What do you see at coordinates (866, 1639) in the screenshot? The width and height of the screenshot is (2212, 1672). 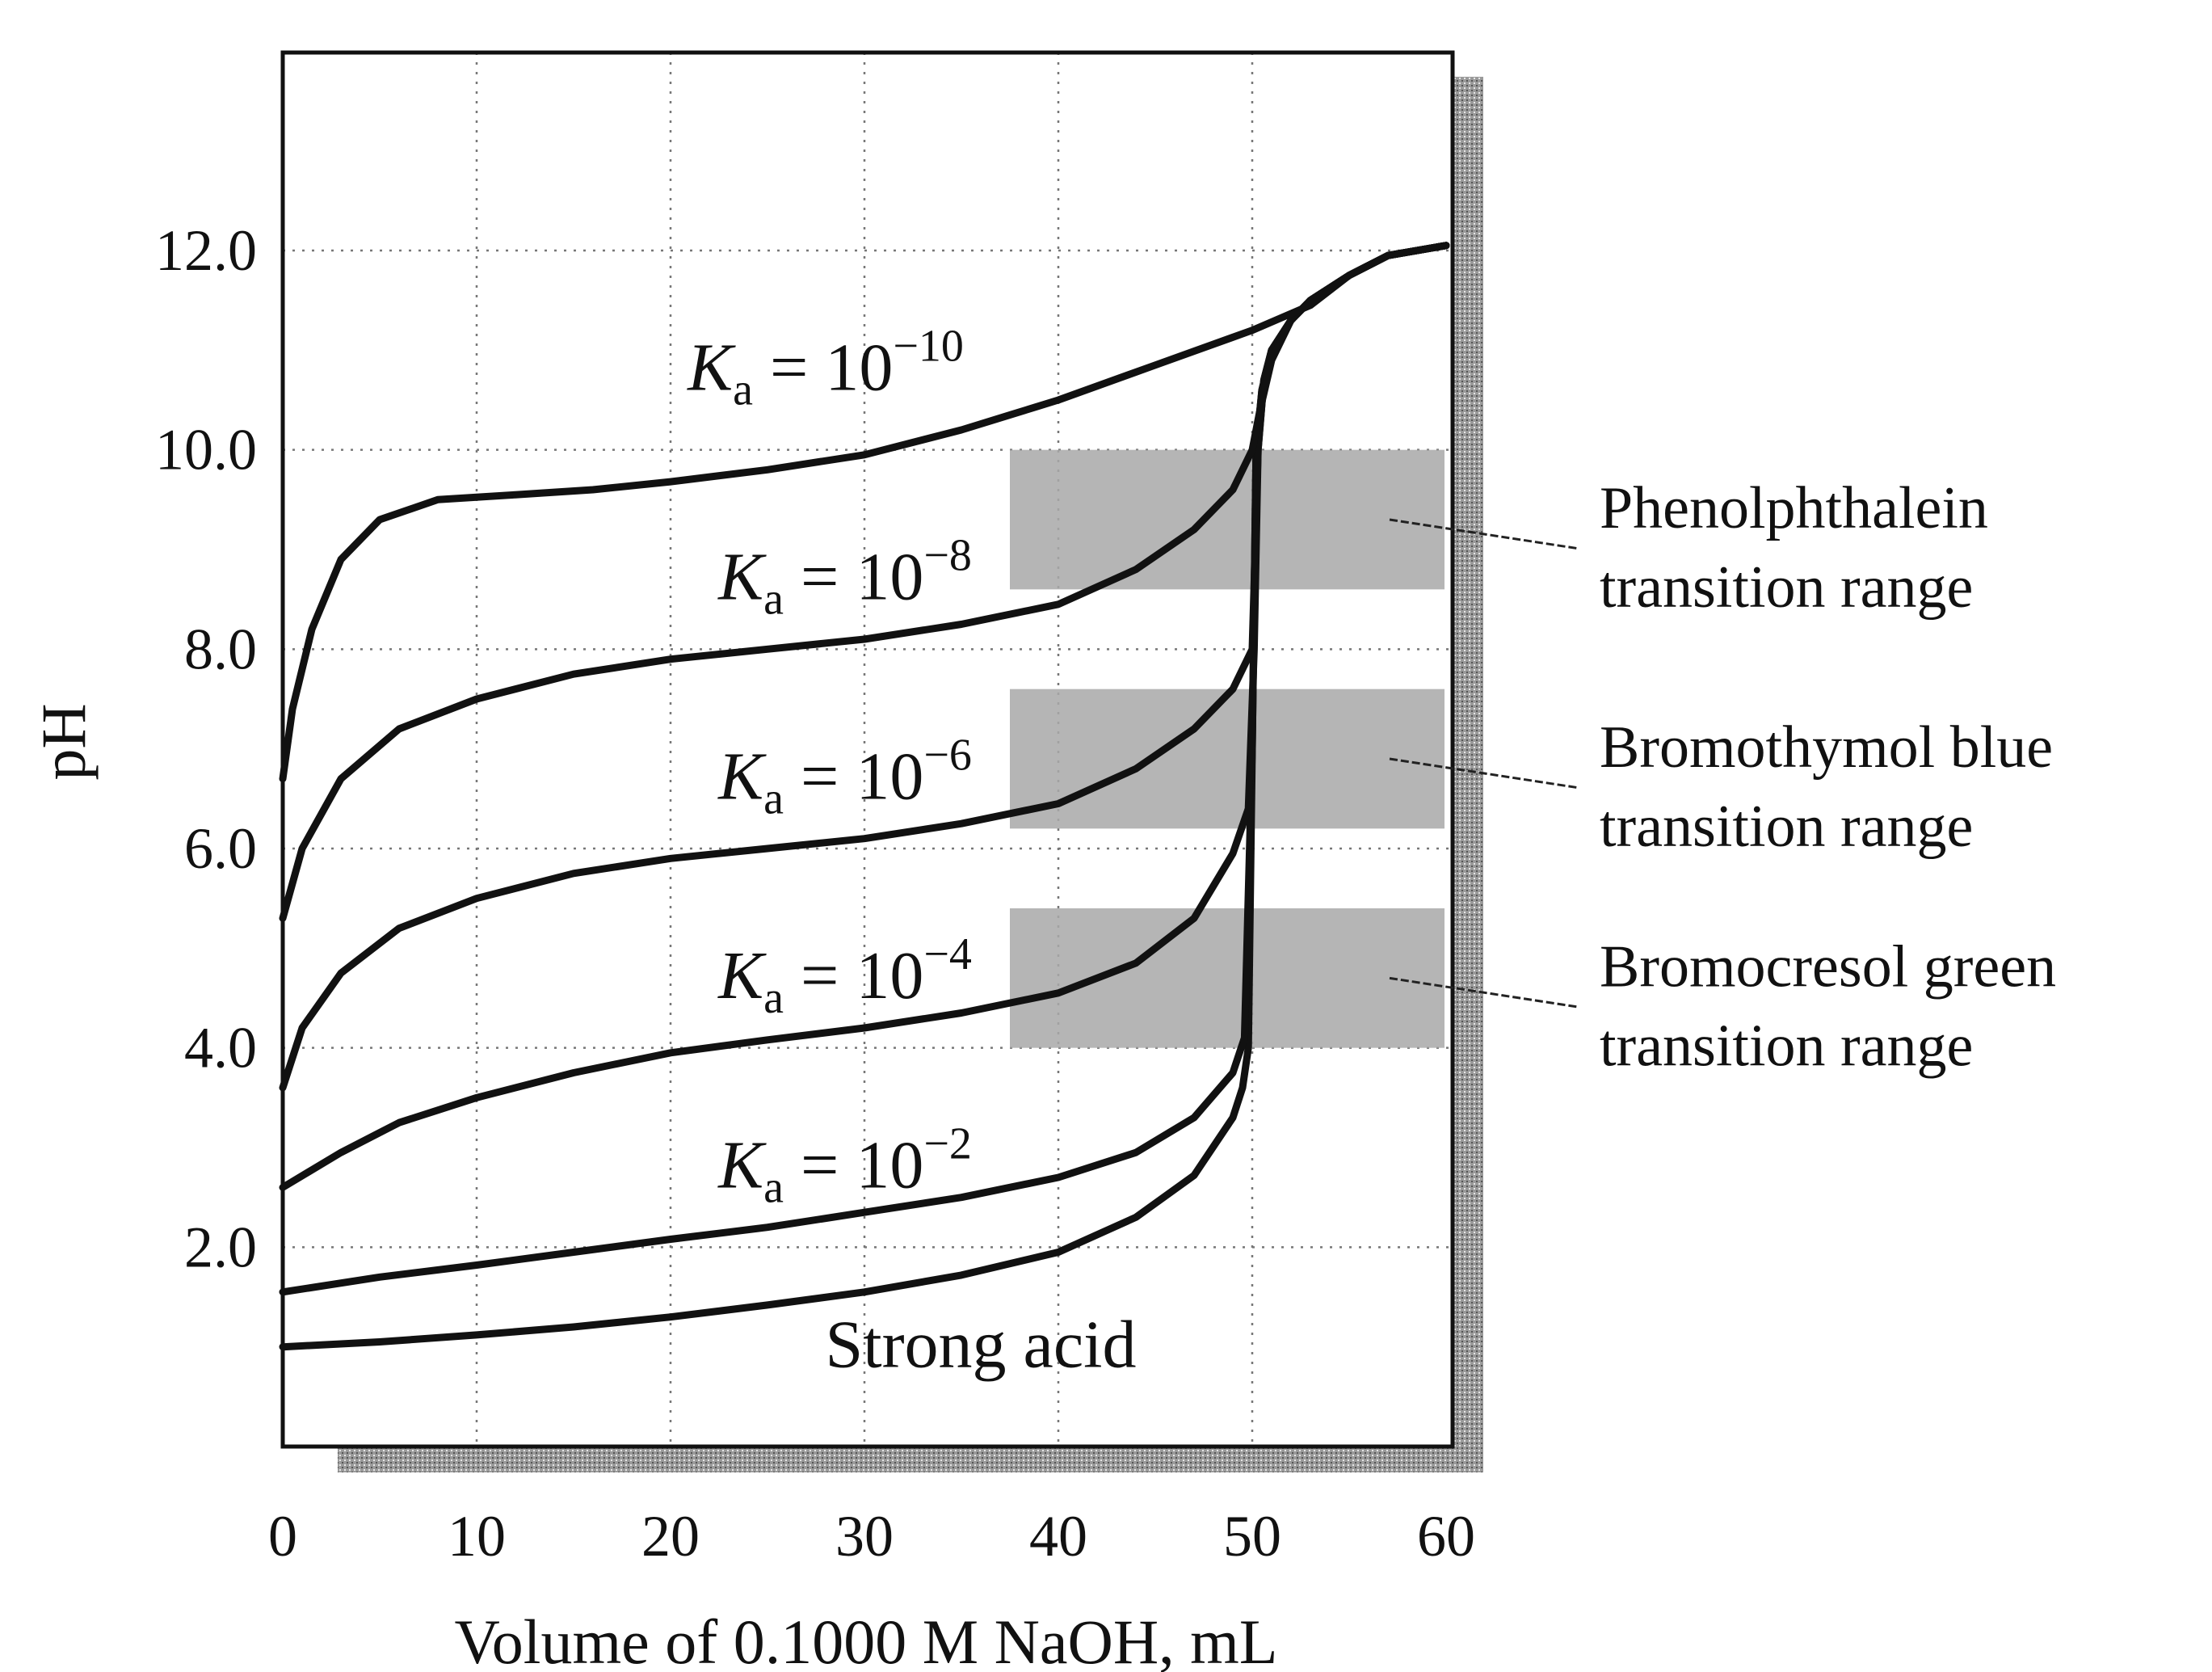 I see `x-axis-title: Volume of 0.1000 M NaOH, mL` at bounding box center [866, 1639].